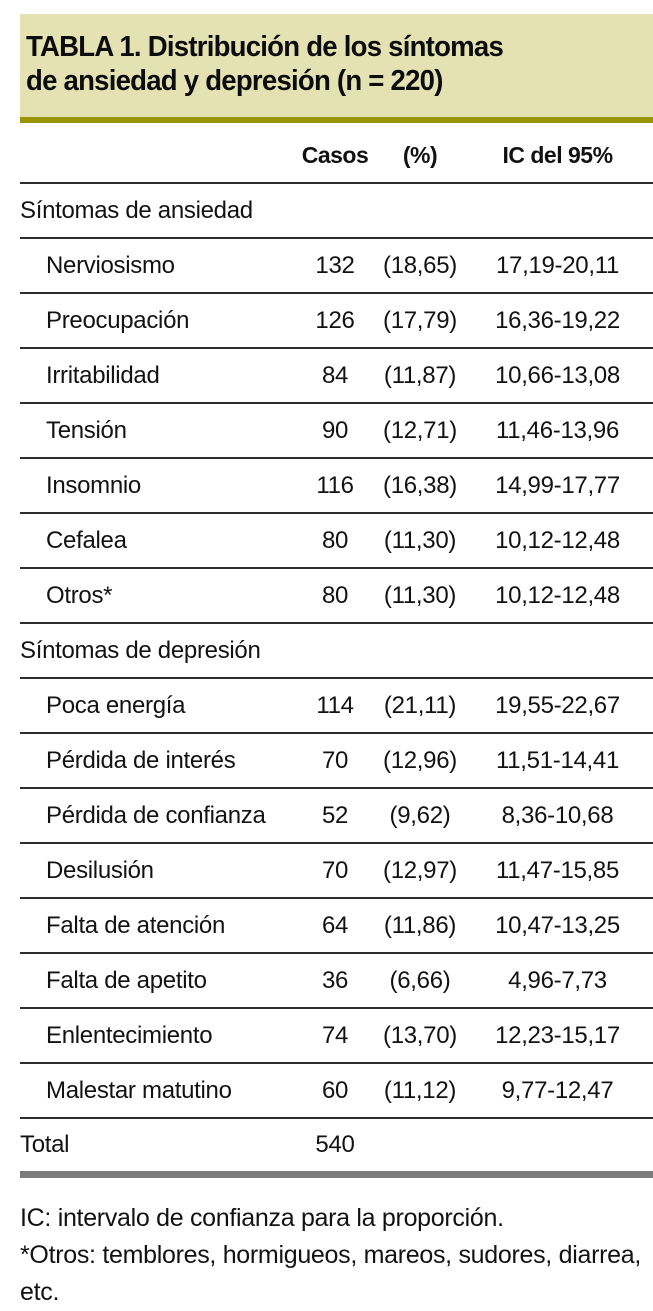 This screenshot has width=653, height=1311. Describe the element at coordinates (100, 870) in the screenshot. I see `symptom-label: Desilusión` at that location.